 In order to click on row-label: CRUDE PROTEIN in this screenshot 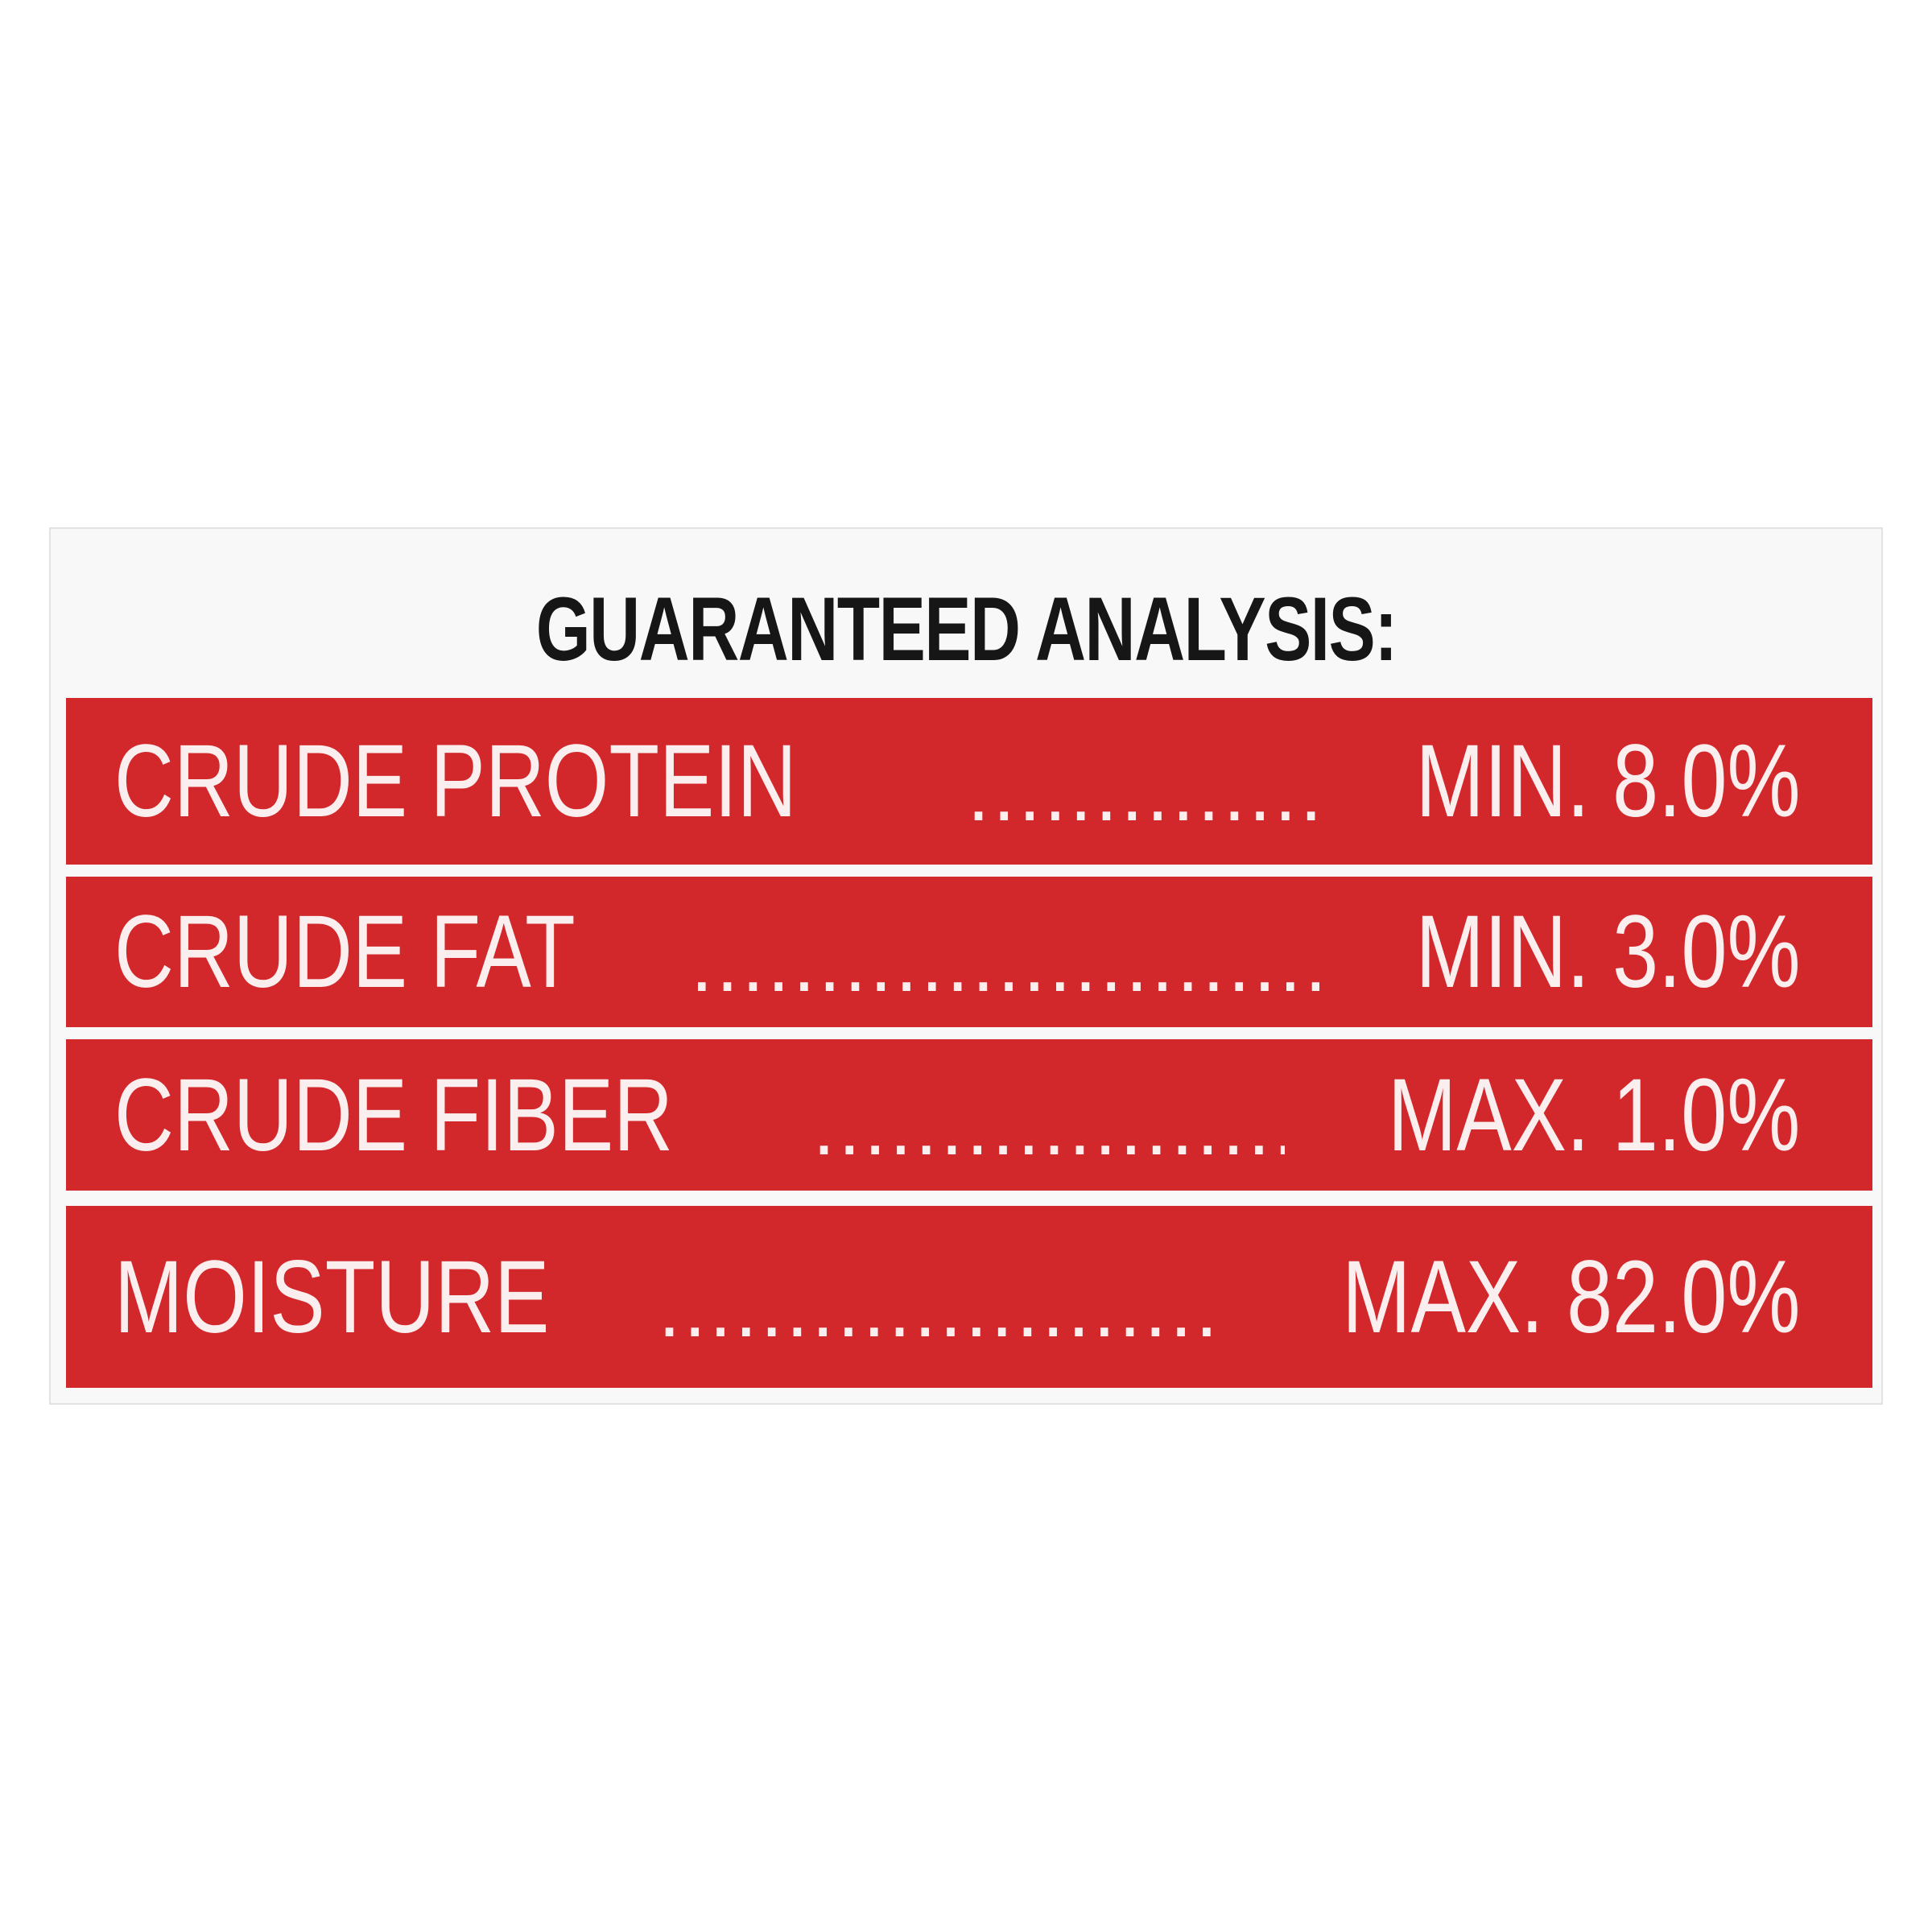, I will do `click(455, 781)`.